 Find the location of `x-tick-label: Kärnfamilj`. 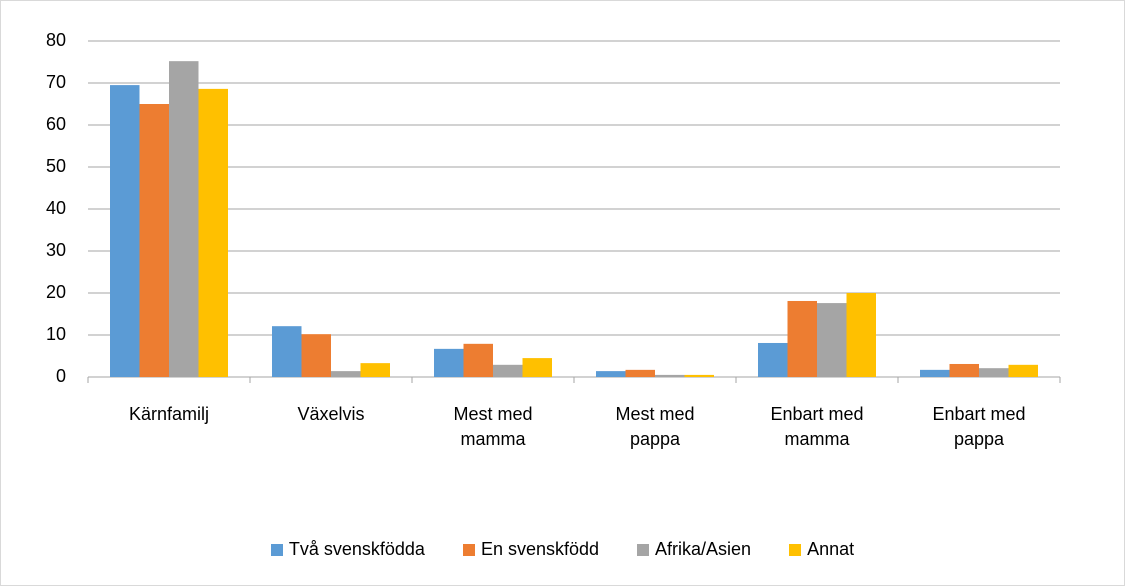

x-tick-label: Kärnfamilj is located at coordinates (169, 414).